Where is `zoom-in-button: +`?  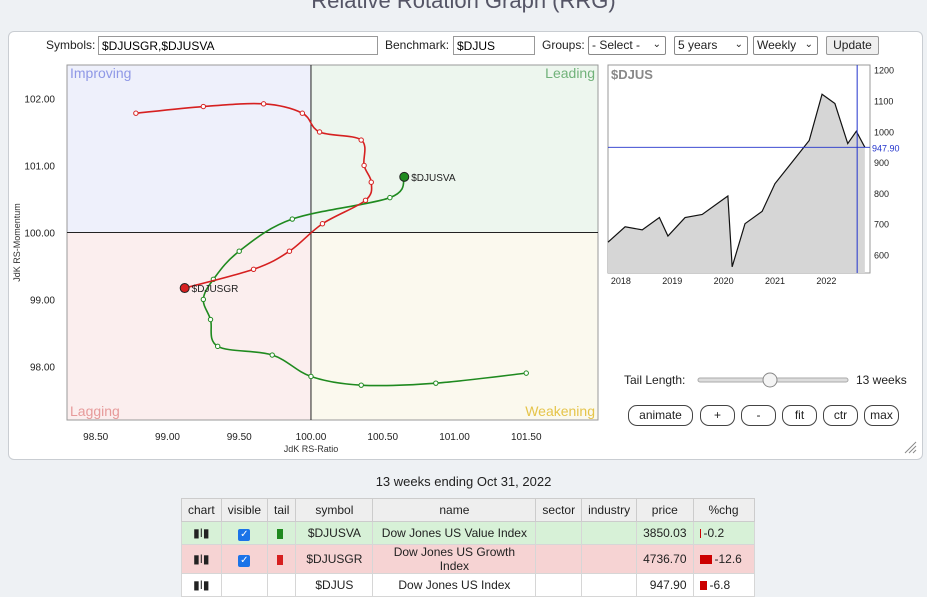 zoom-in-button: + is located at coordinates (717, 415).